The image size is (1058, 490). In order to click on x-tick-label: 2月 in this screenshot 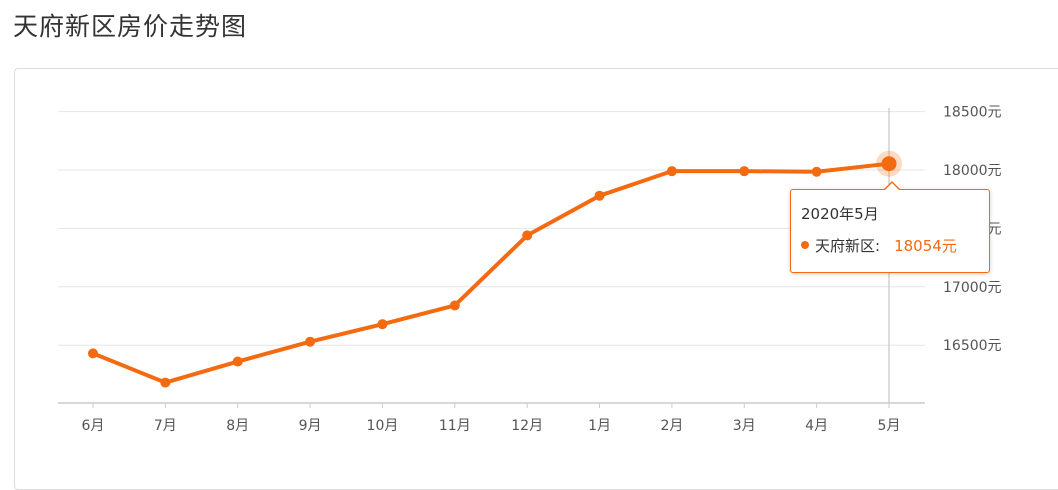, I will do `click(671, 426)`.